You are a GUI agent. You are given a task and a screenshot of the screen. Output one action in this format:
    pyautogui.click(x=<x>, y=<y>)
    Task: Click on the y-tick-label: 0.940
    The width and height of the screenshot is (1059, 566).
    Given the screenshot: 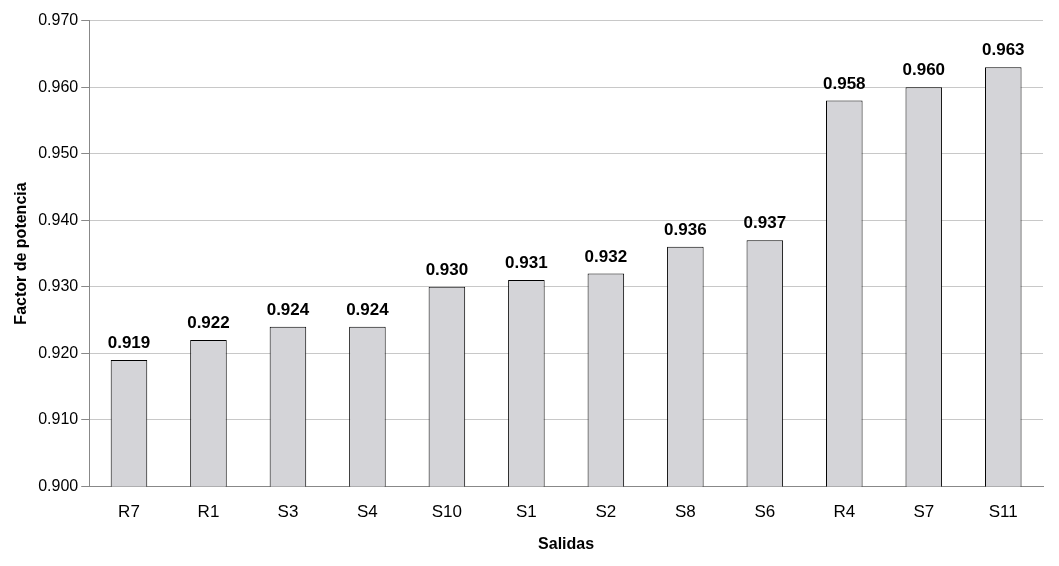 What is the action you would take?
    pyautogui.click(x=58, y=219)
    